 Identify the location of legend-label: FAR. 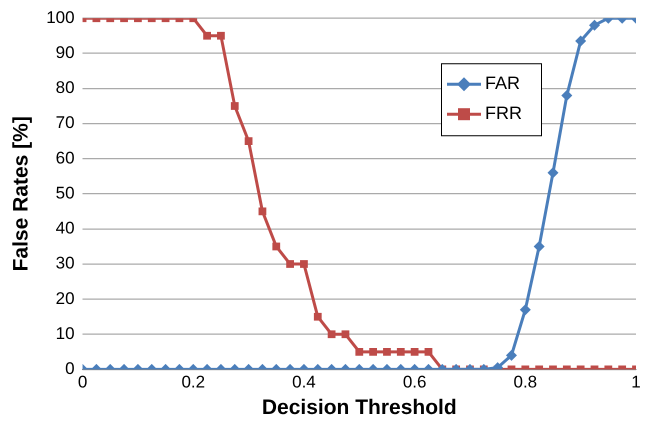
(502, 83).